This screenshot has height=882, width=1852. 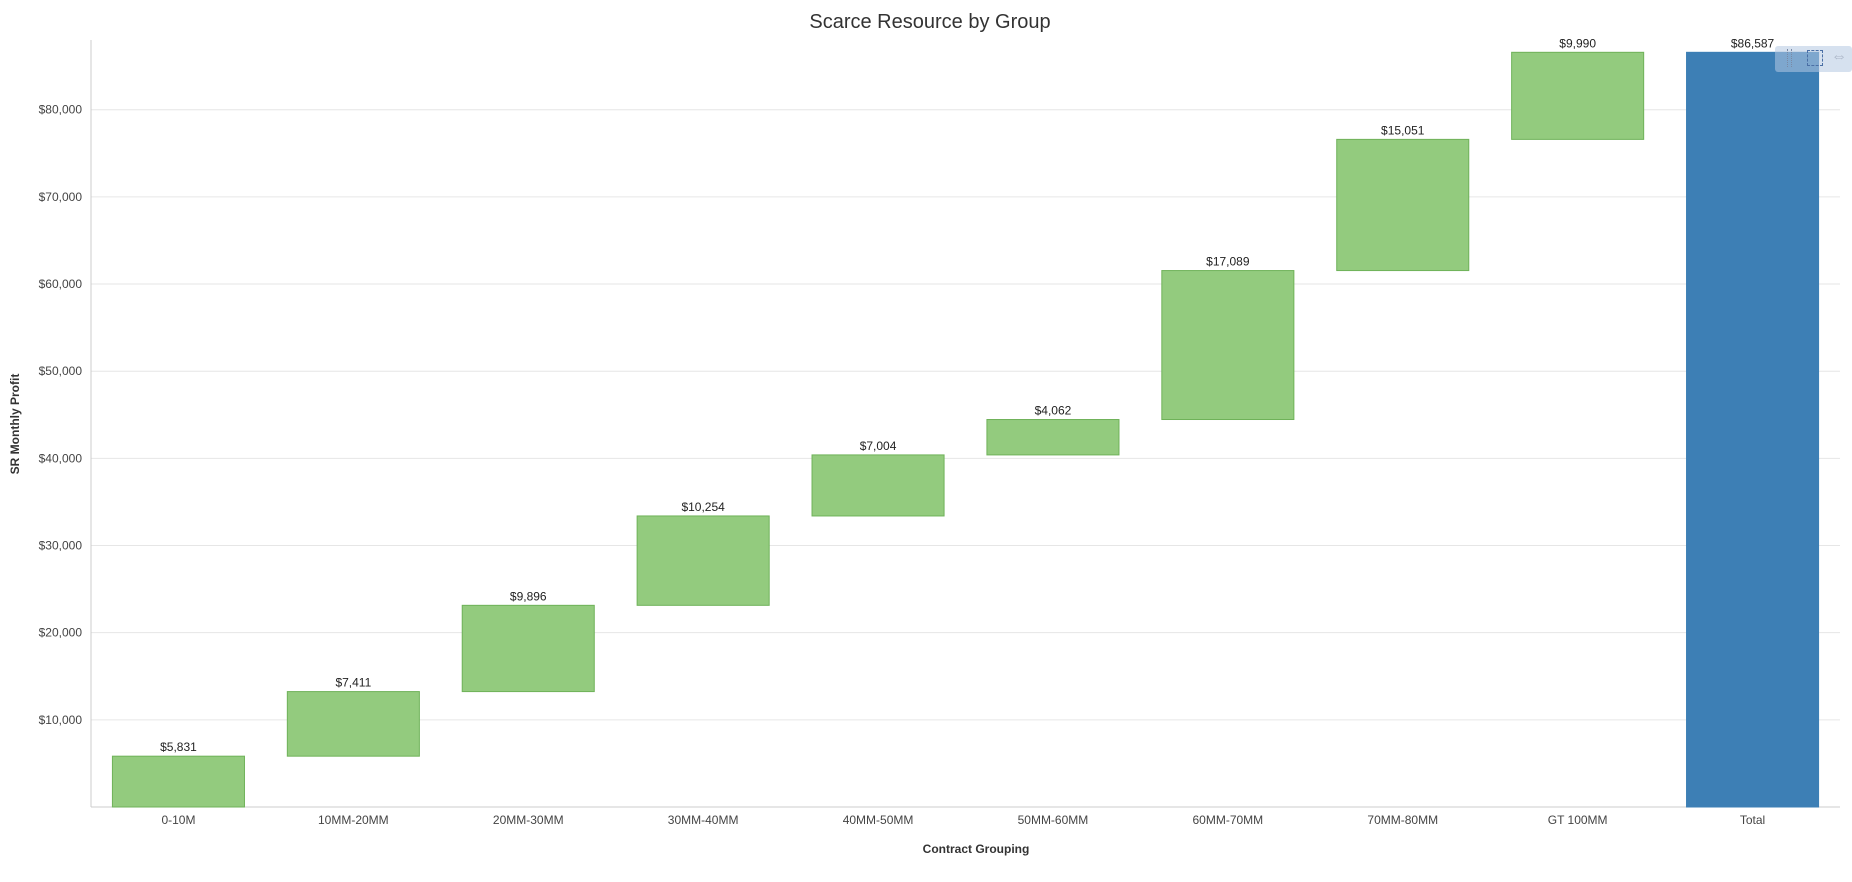 What do you see at coordinates (1228, 262) in the screenshot?
I see `data-label: $17,089` at bounding box center [1228, 262].